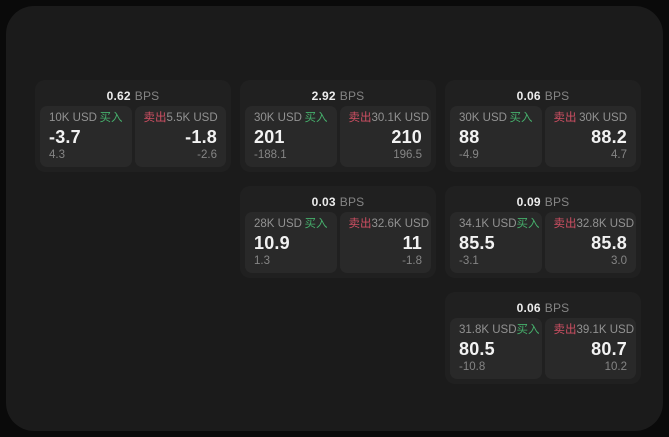  What do you see at coordinates (323, 95) in the screenshot?
I see `bps-value: 2.92` at bounding box center [323, 95].